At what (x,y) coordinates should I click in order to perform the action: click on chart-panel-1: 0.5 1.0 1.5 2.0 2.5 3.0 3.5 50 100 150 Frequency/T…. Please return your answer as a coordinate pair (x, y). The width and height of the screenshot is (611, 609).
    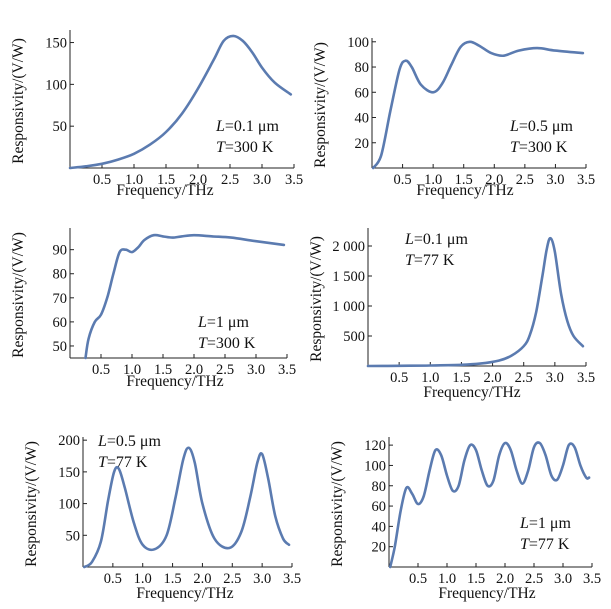
    Looking at the image, I should click on (156, 114).